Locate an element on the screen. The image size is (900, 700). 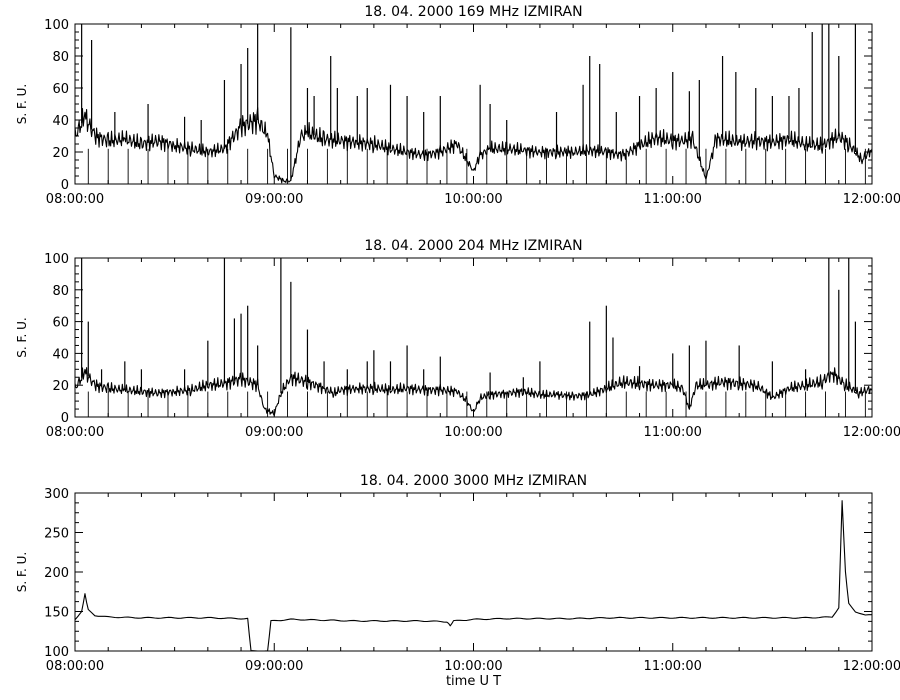
y-tick-label: 250 is located at coordinates (56, 534).